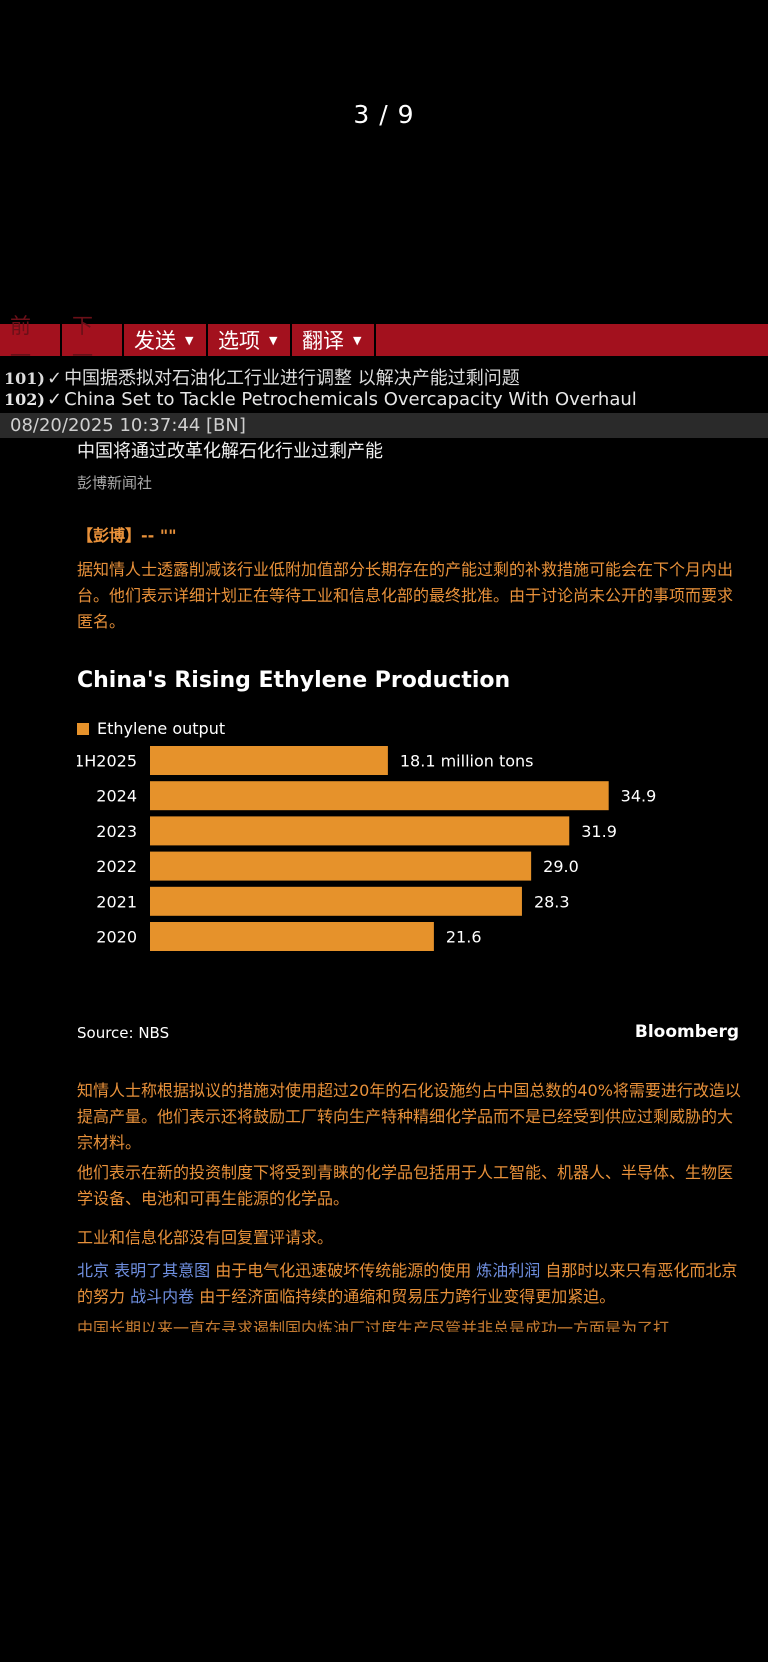  I want to click on history-number: 102), so click(24, 399).